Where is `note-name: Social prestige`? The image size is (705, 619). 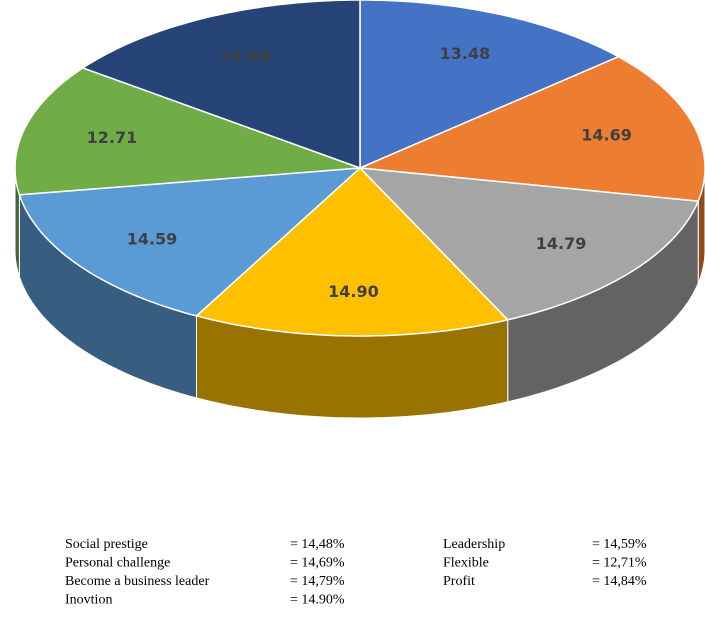
note-name: Social prestige is located at coordinates (106, 544).